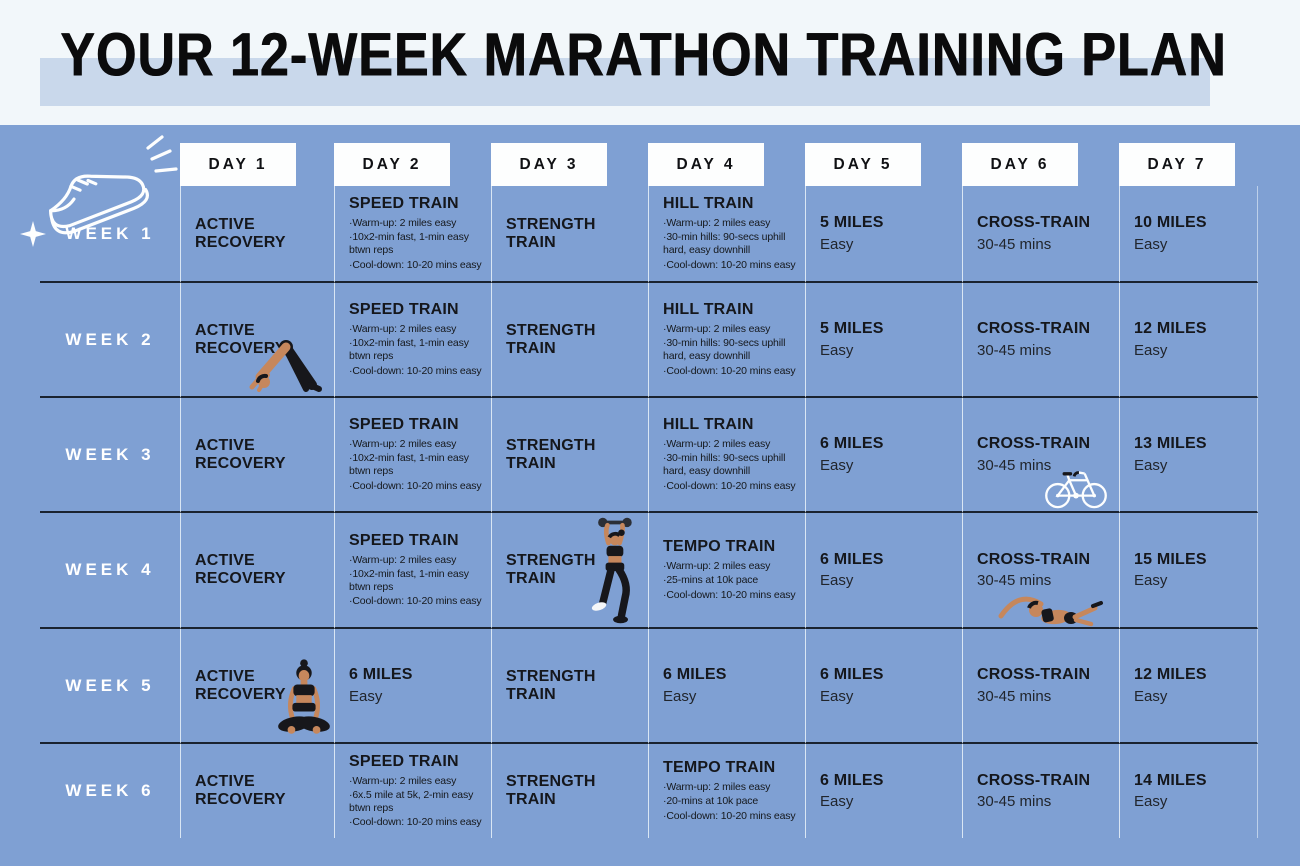 This screenshot has height=866, width=1300. Describe the element at coordinates (883, 686) in the screenshot. I see `cell-week5-day5: 6 MILES Easy` at that location.